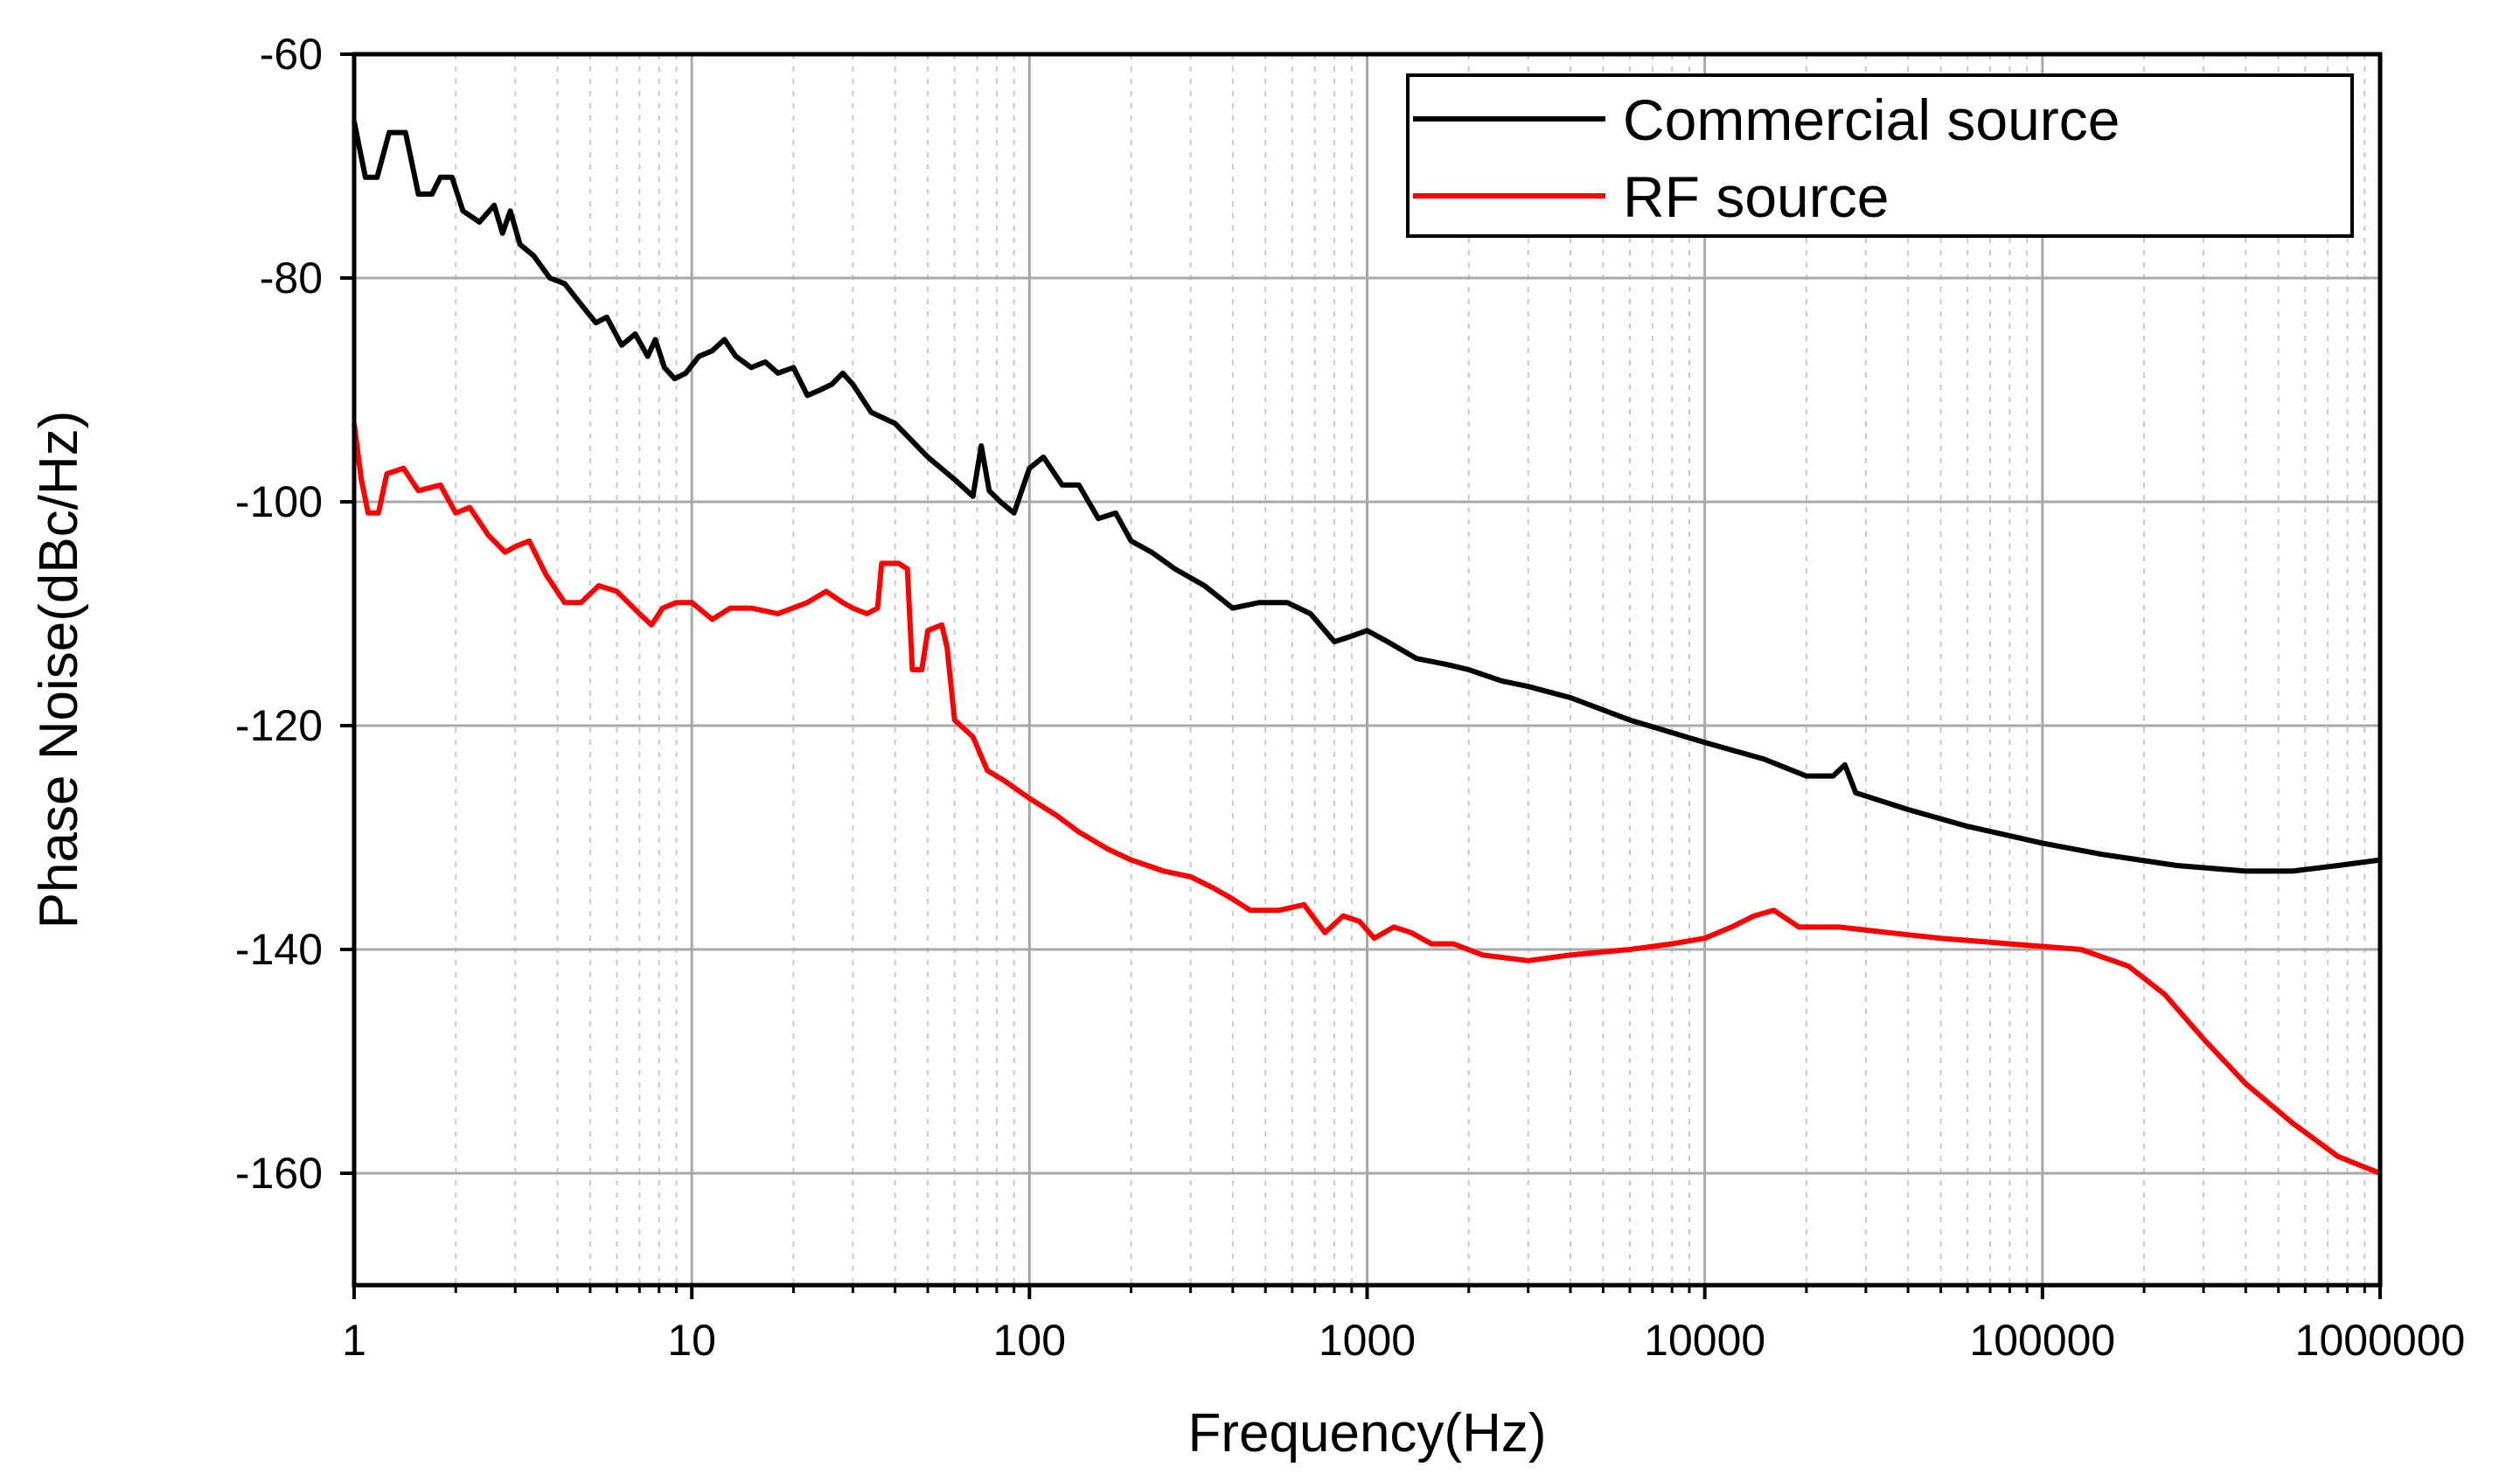  Describe the element at coordinates (1756, 197) in the screenshot. I see `legend-label-1: RF source` at that location.